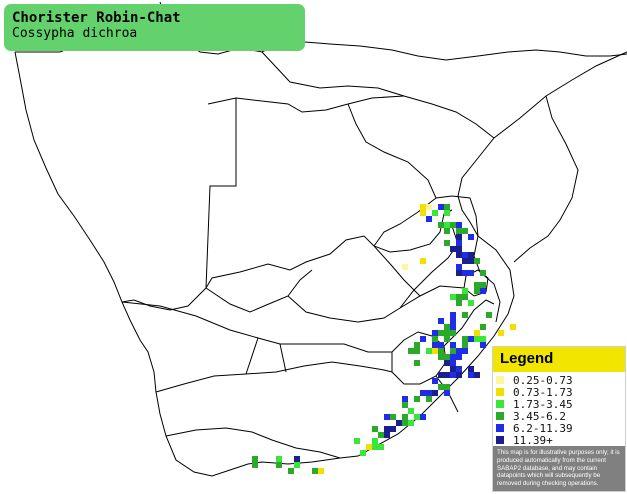 The height and width of the screenshot is (494, 627). What do you see at coordinates (534, 404) in the screenshot?
I see `legend-item: 1.73-3.45` at bounding box center [534, 404].